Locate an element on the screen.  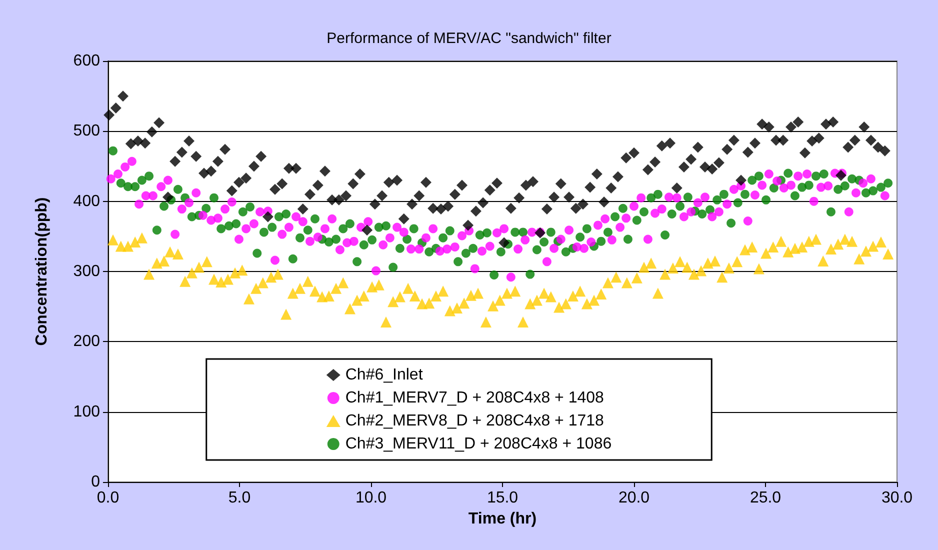
x-tick-label: 30.0 is located at coordinates (897, 498).